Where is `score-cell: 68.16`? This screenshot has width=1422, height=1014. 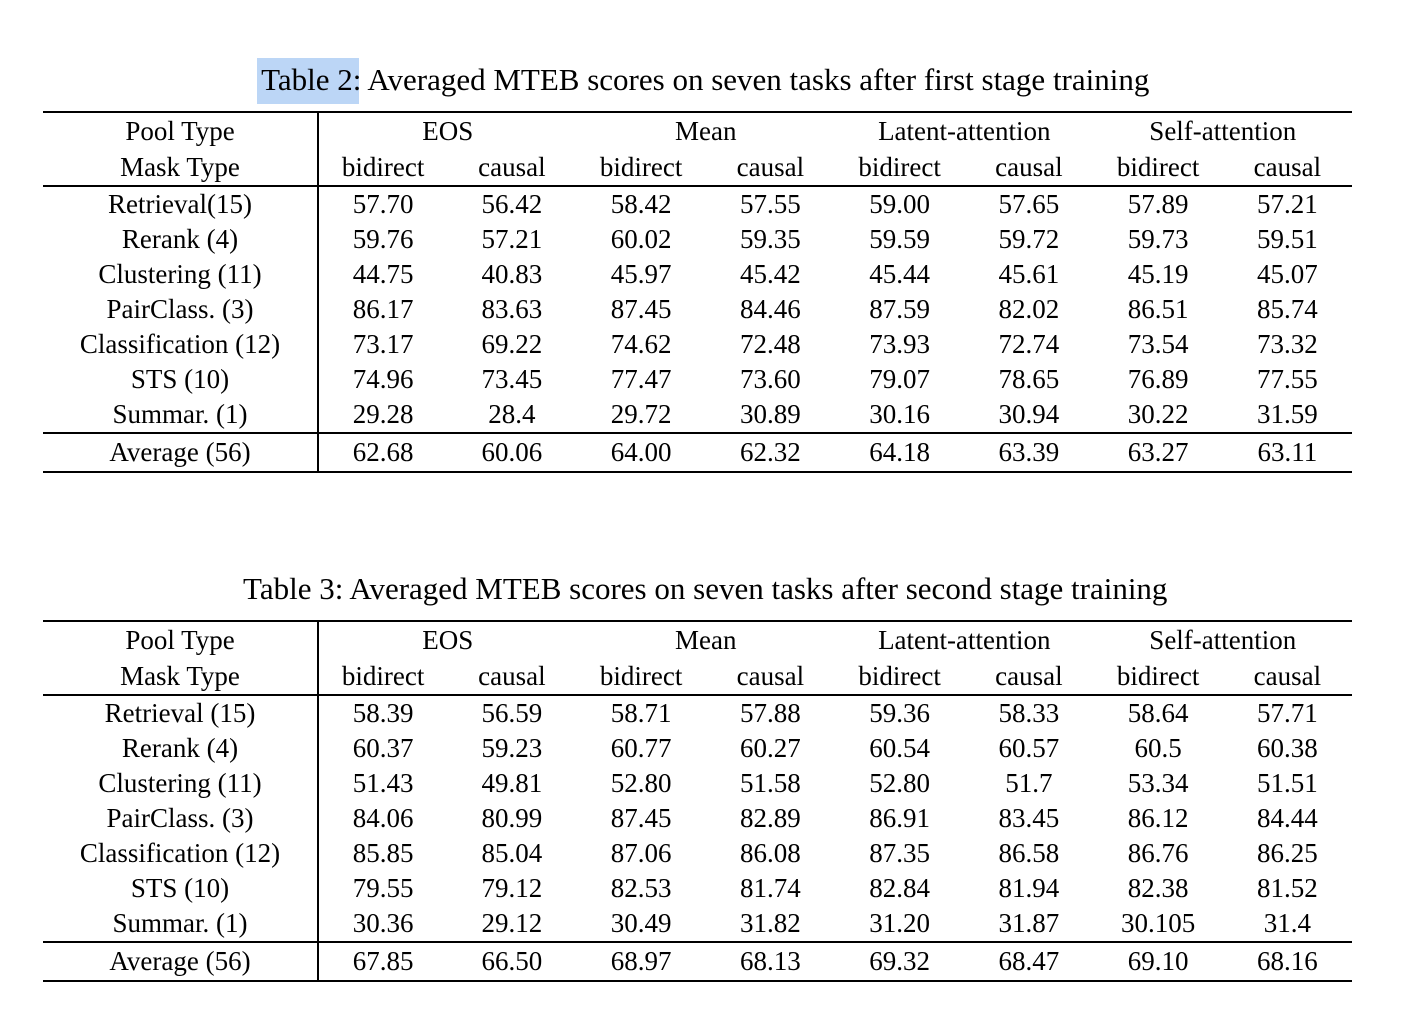 score-cell: 68.16 is located at coordinates (1287, 961).